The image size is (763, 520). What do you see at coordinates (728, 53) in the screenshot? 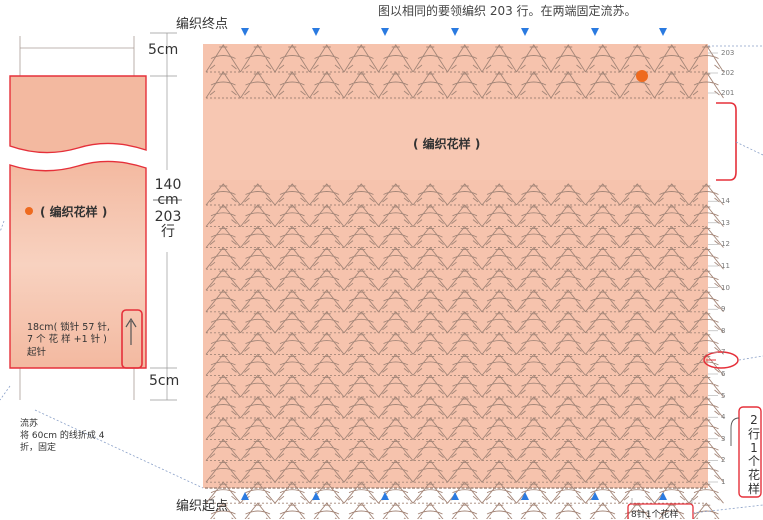
I see `row-number: 203` at bounding box center [728, 53].